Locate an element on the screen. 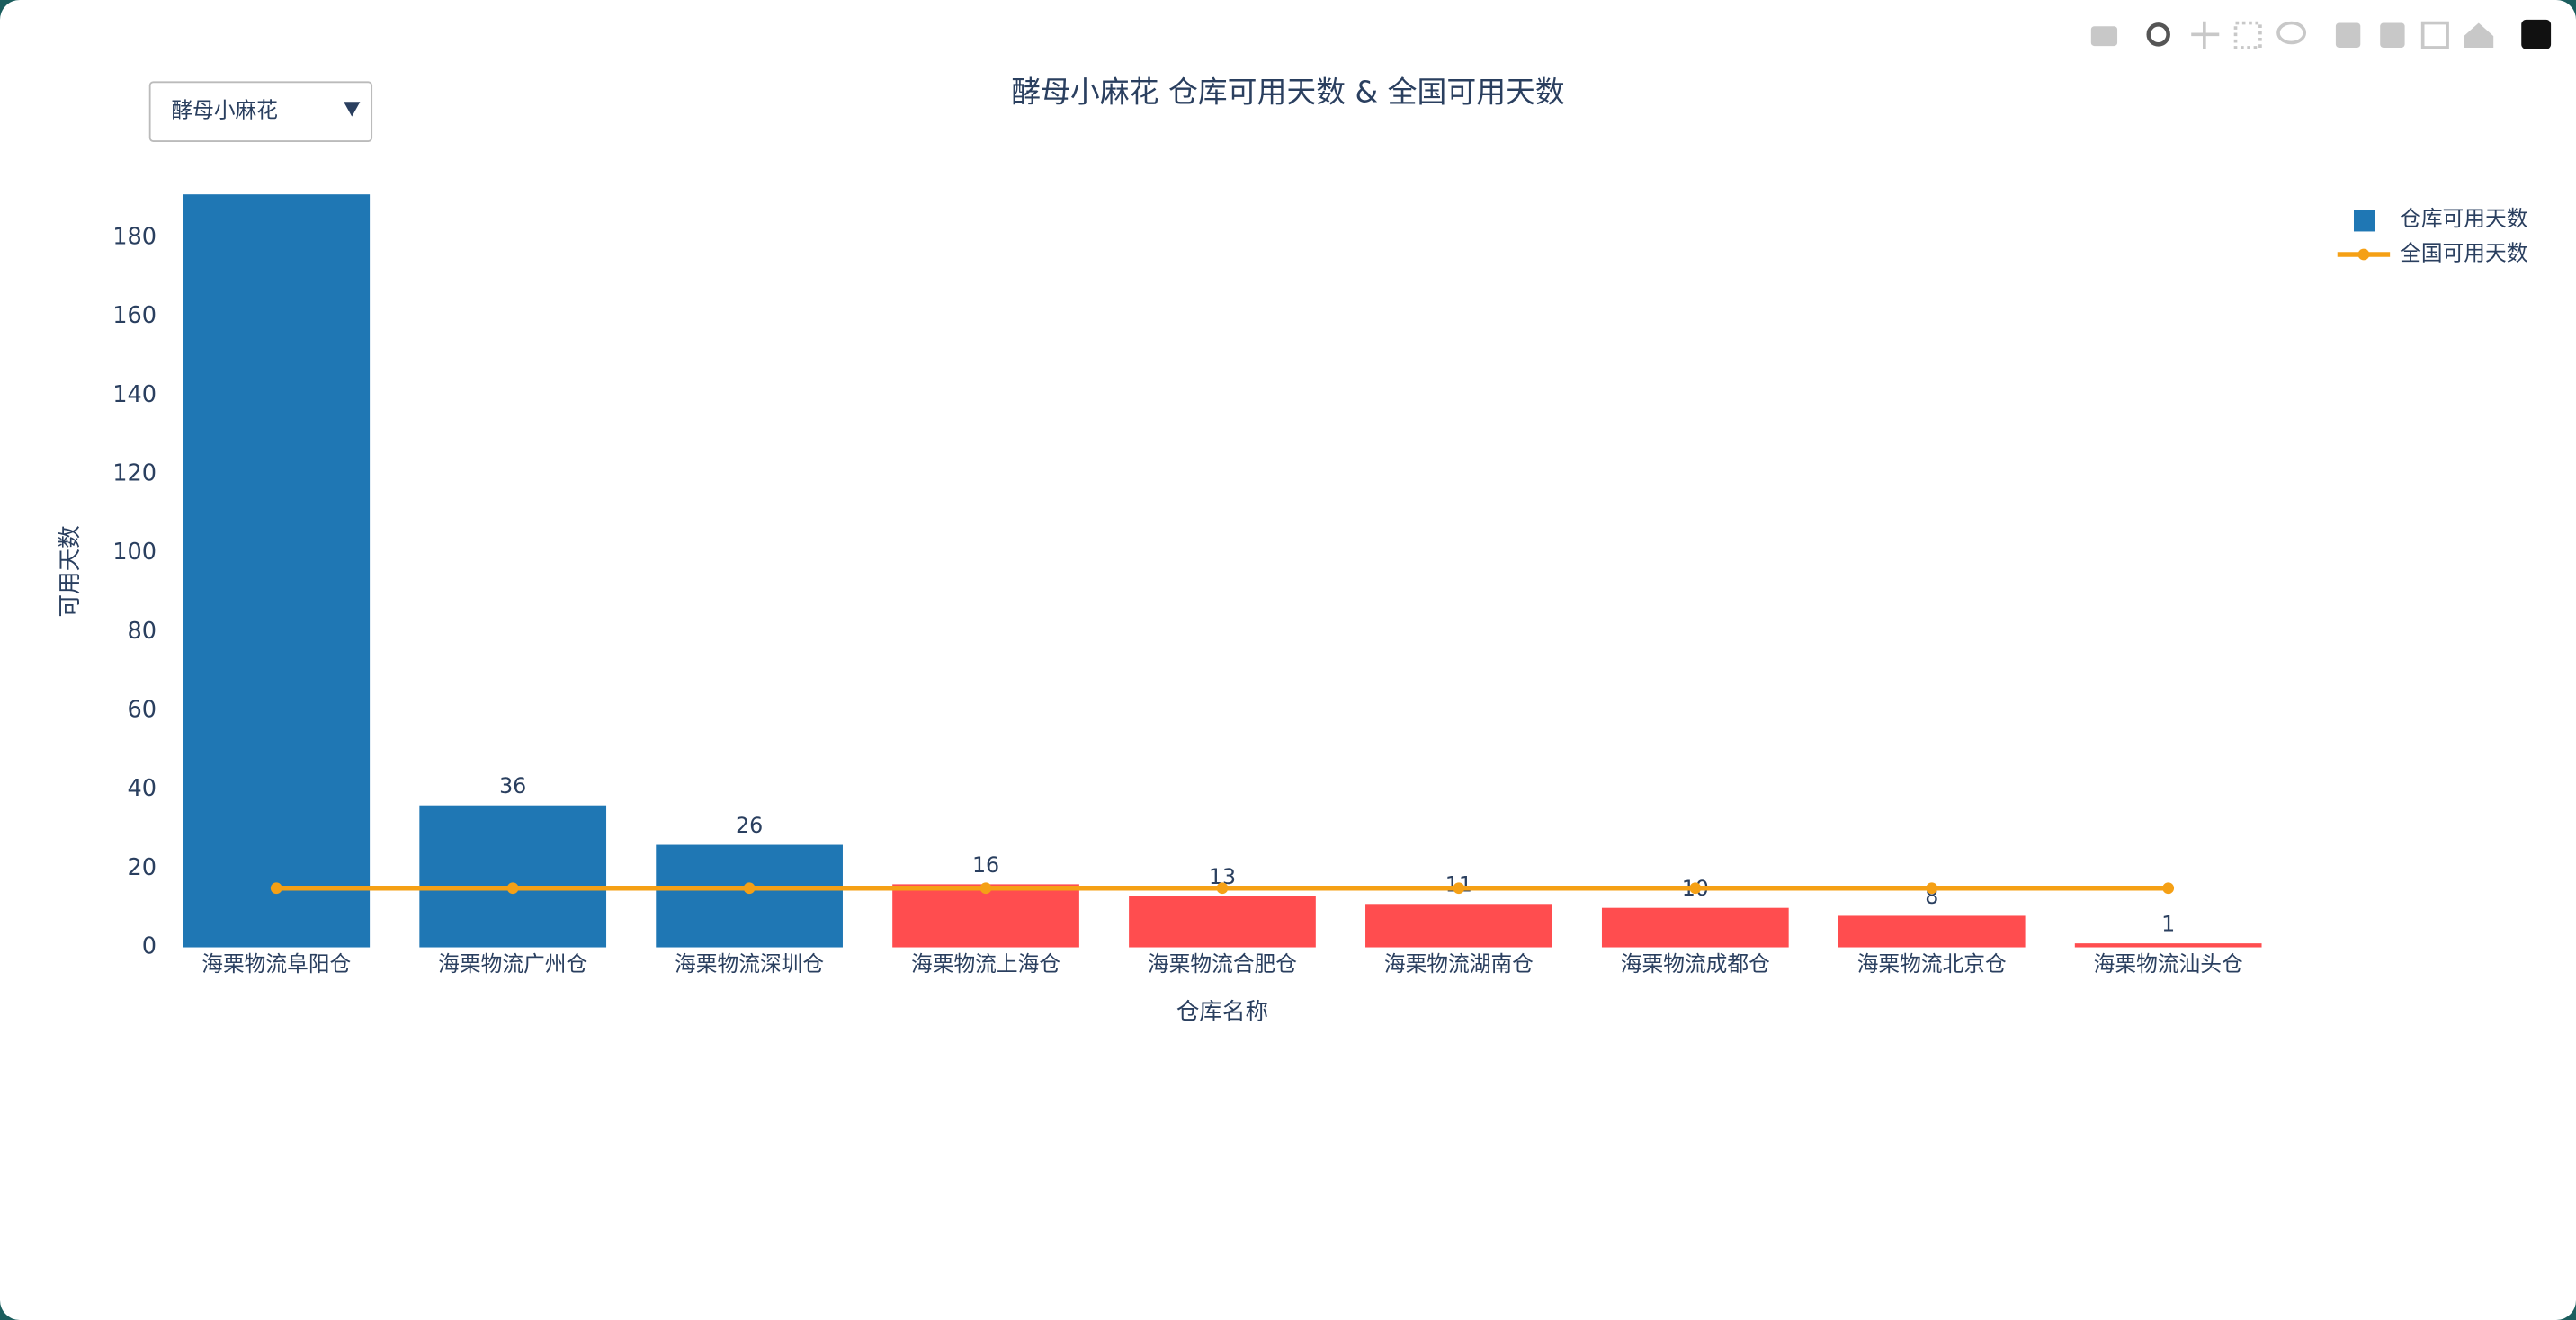 The width and height of the screenshot is (2576, 1320). x-axis-title: 仓库名称 is located at coordinates (1222, 1012).